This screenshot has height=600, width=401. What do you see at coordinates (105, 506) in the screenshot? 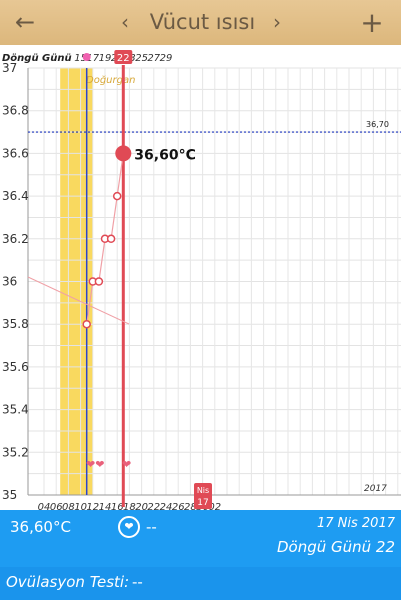
I see `x-tick-label: 14` at bounding box center [105, 506].